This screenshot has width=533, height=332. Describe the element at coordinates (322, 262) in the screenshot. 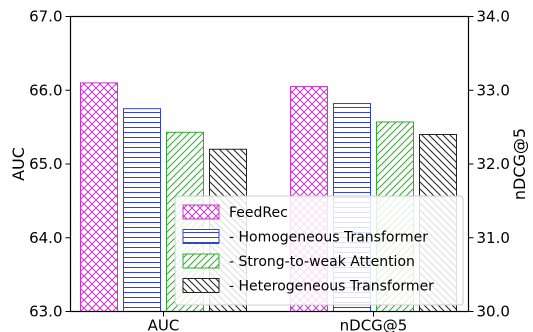

I see `legend-label: - Strong-to-weak Attention` at that location.